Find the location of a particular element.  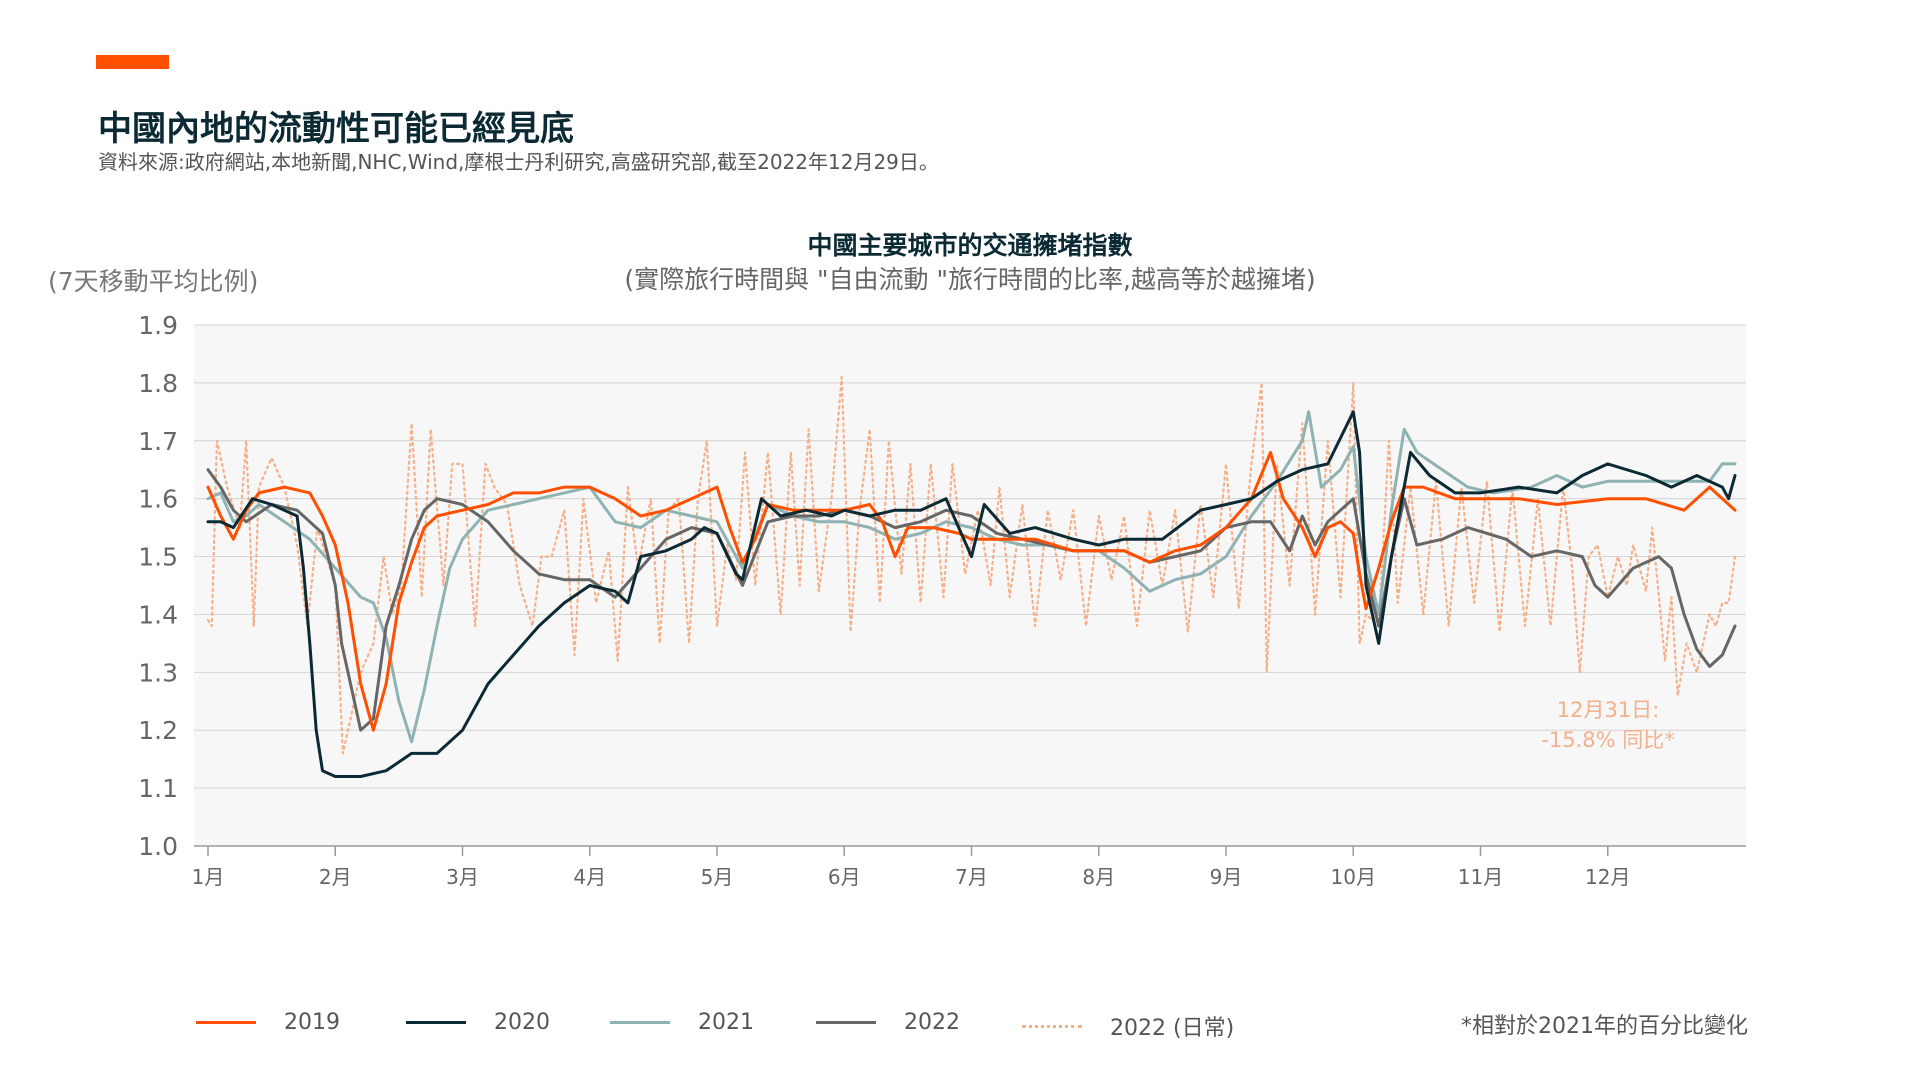

x-tick-label: 9月 is located at coordinates (1226, 877).